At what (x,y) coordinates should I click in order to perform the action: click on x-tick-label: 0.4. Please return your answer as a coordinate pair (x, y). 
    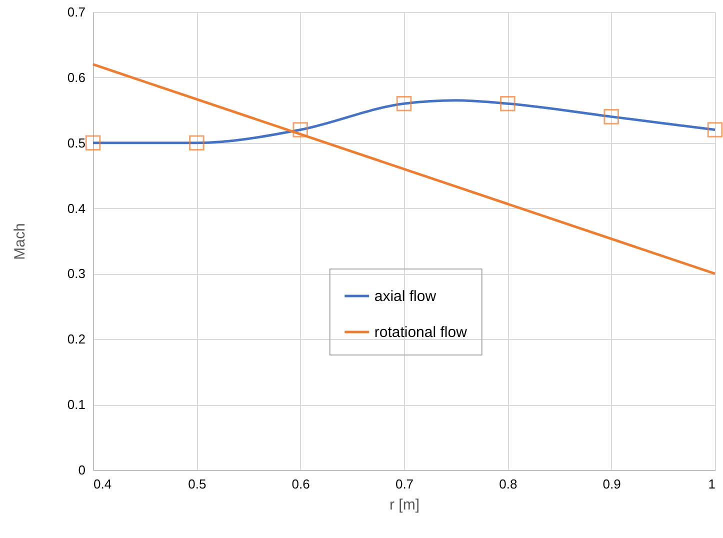
    Looking at the image, I should click on (103, 484).